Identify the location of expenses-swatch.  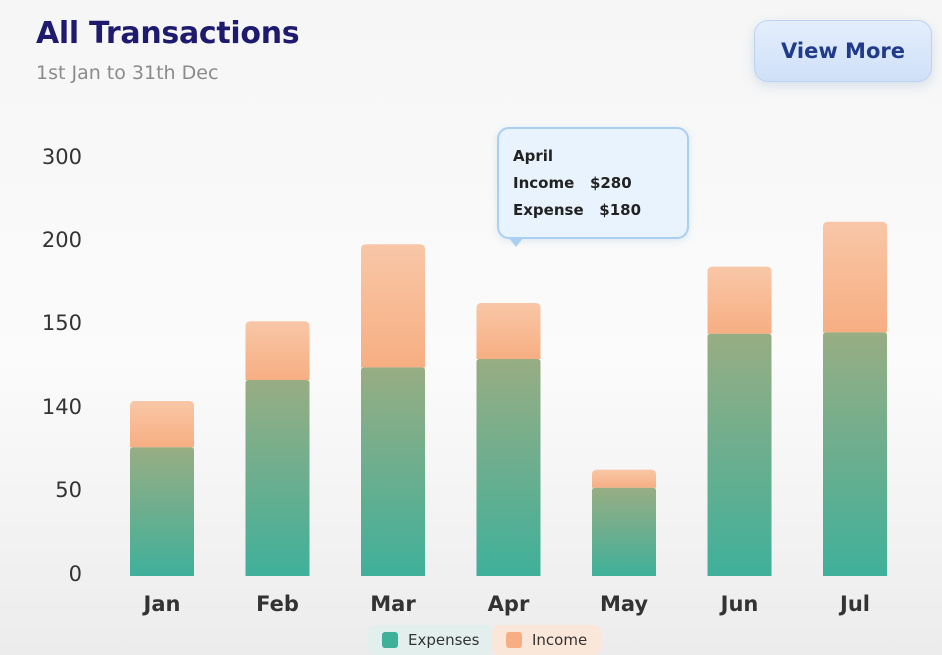
(390, 640).